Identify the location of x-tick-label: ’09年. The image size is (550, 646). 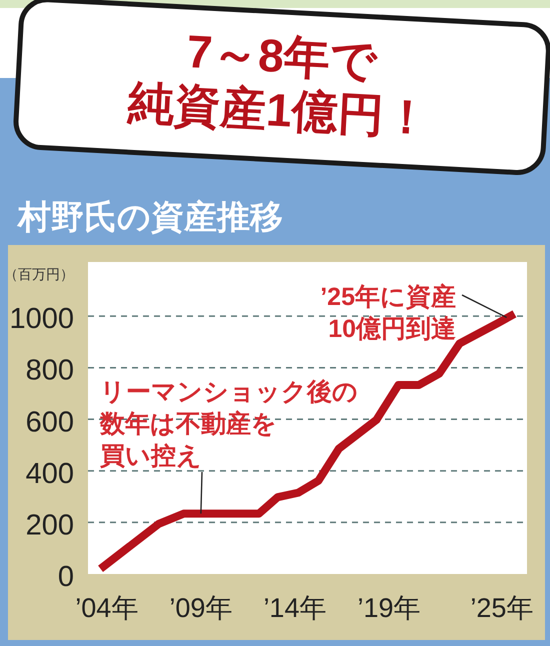
(200, 608).